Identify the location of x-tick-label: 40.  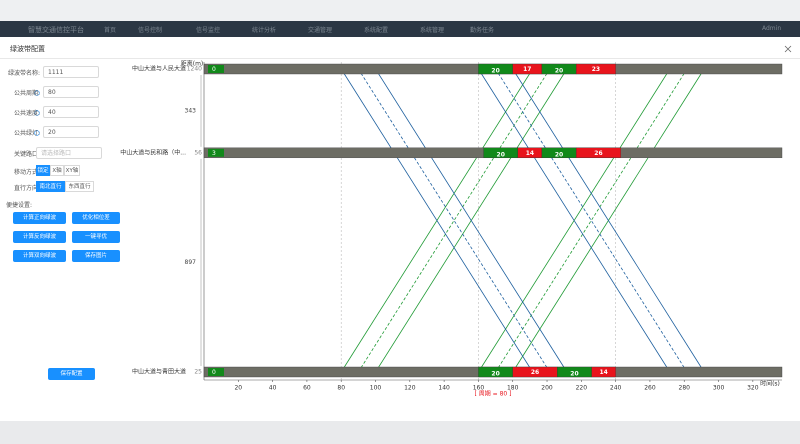
(273, 388).